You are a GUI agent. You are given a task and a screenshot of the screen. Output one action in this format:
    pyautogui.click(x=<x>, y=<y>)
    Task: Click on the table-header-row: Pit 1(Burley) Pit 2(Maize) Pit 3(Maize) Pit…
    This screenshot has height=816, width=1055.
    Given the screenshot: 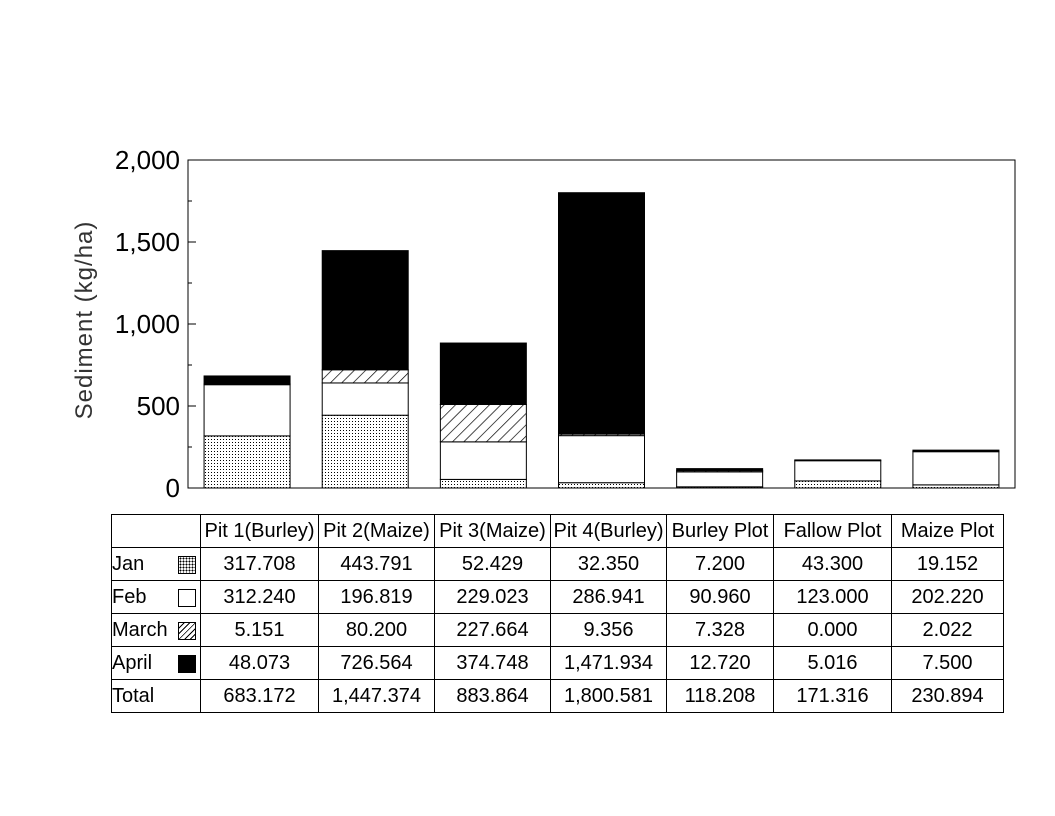 What is the action you would take?
    pyautogui.click(x=557, y=531)
    